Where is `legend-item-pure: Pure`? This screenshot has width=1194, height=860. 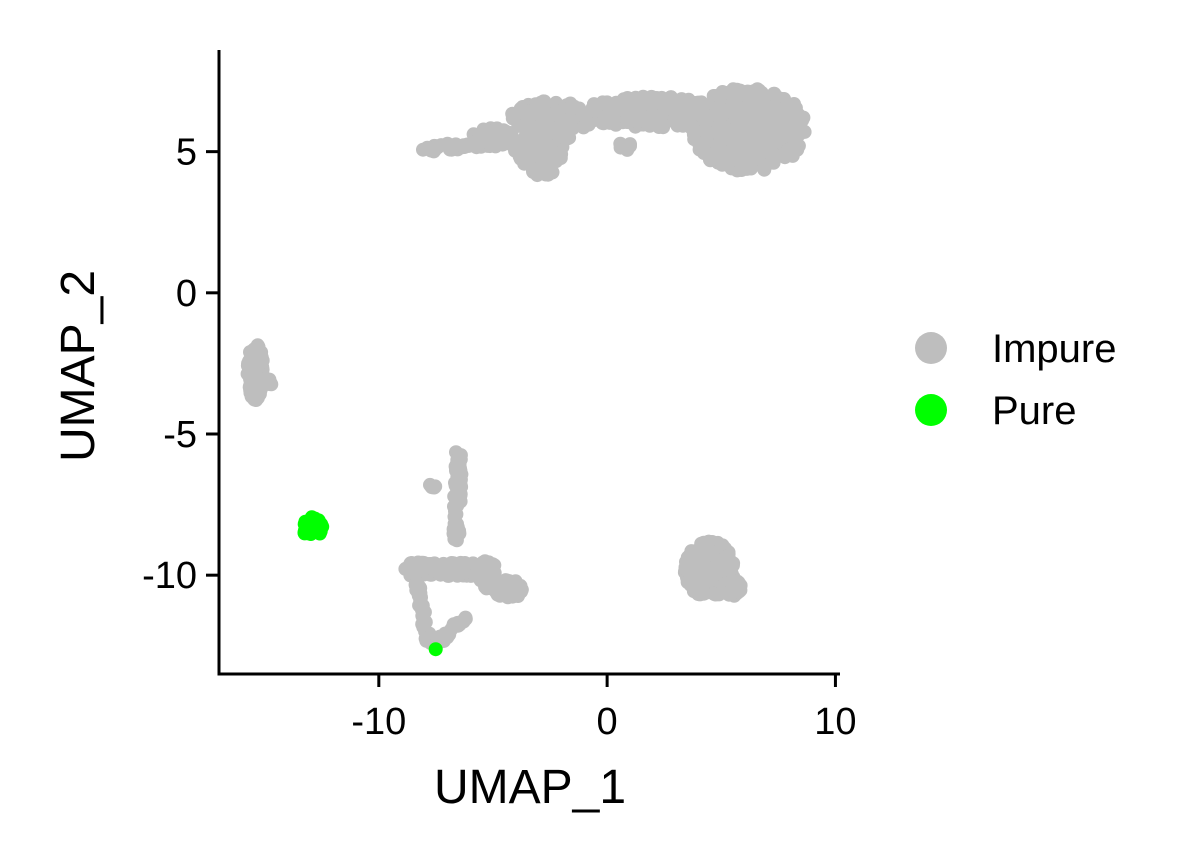
legend-item-pure: Pure is located at coordinates (996, 411).